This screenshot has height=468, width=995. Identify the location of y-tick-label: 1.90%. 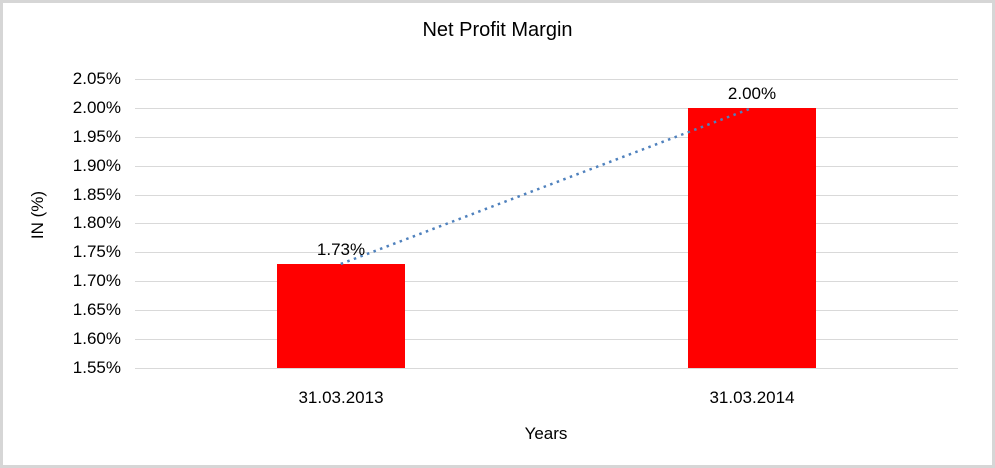
(96, 165).